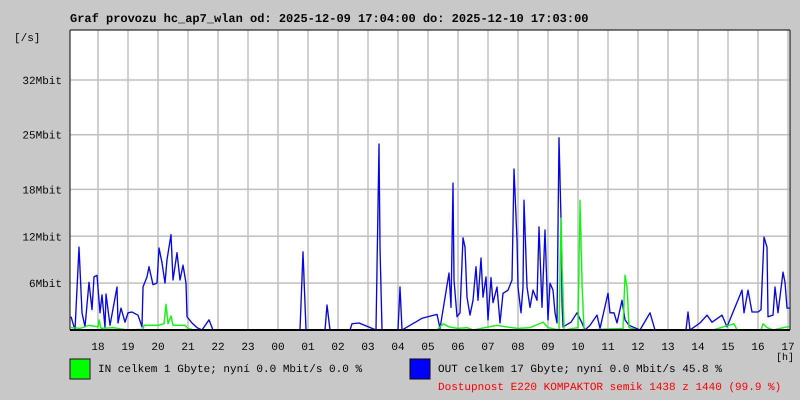 The image size is (800, 400). What do you see at coordinates (45, 285) in the screenshot?
I see `y-tick-label: 6Mbit` at bounding box center [45, 285].